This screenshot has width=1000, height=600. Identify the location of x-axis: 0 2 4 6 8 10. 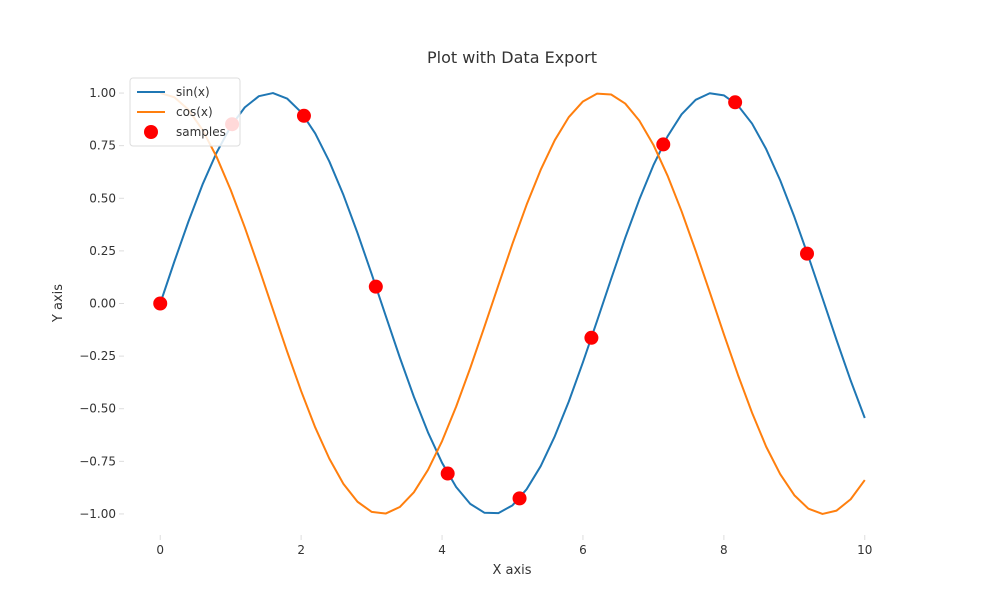
(514, 546).